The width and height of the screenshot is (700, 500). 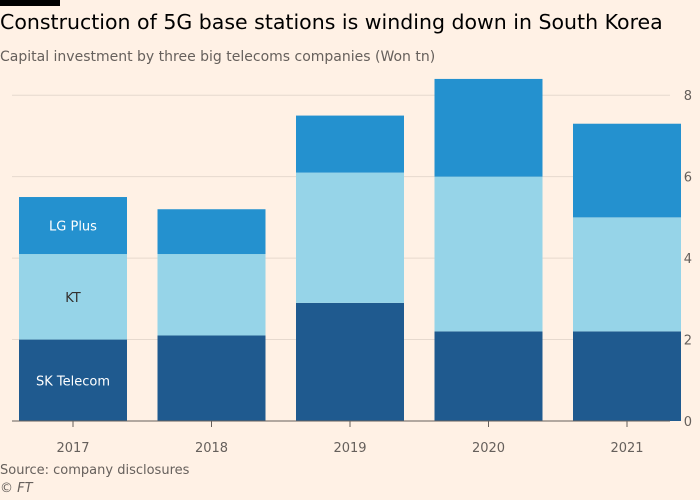 What do you see at coordinates (627, 170) in the screenshot?
I see `bar-lg-plus-2021` at bounding box center [627, 170].